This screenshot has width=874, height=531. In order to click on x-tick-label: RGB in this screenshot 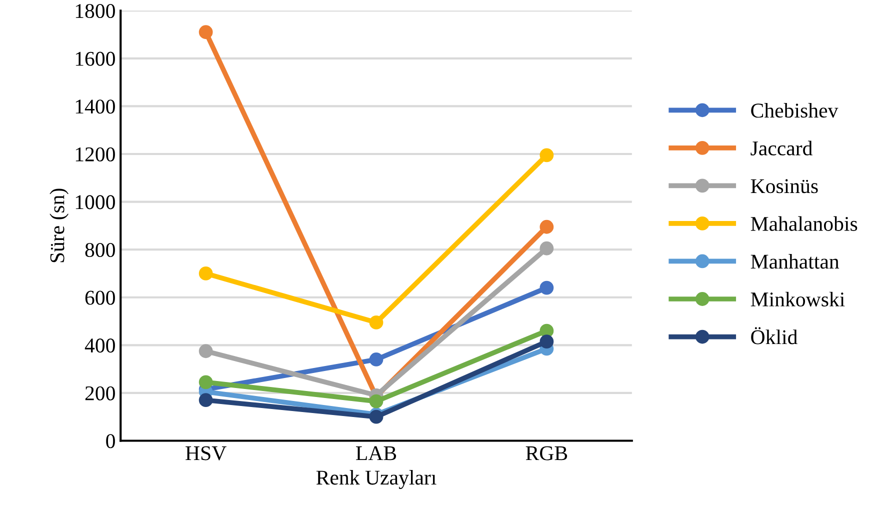, I will do `click(547, 453)`.